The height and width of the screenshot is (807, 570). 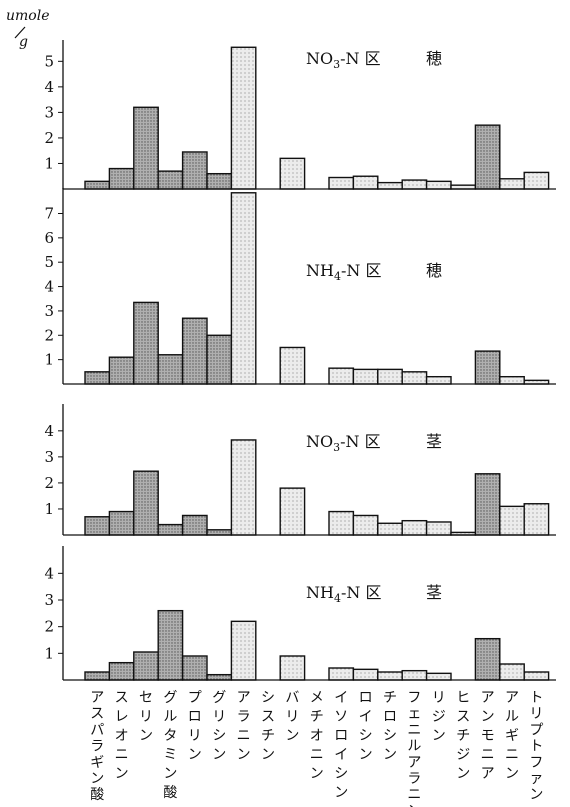 What do you see at coordinates (27, 16) in the screenshot?
I see `unit-label-umole: umole` at bounding box center [27, 16].